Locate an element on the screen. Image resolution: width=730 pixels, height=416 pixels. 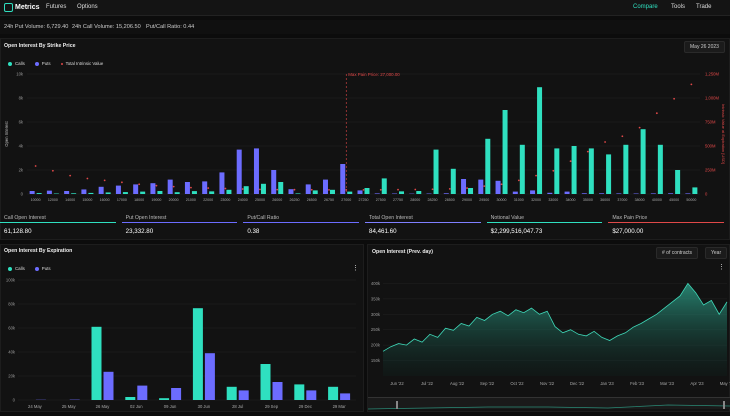
x-tick-label: 26000 is located at coordinates (277, 200).